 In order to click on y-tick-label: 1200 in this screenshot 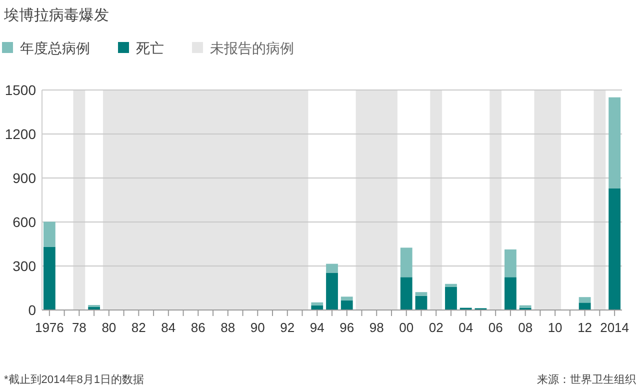, I will do `click(20, 134)`.